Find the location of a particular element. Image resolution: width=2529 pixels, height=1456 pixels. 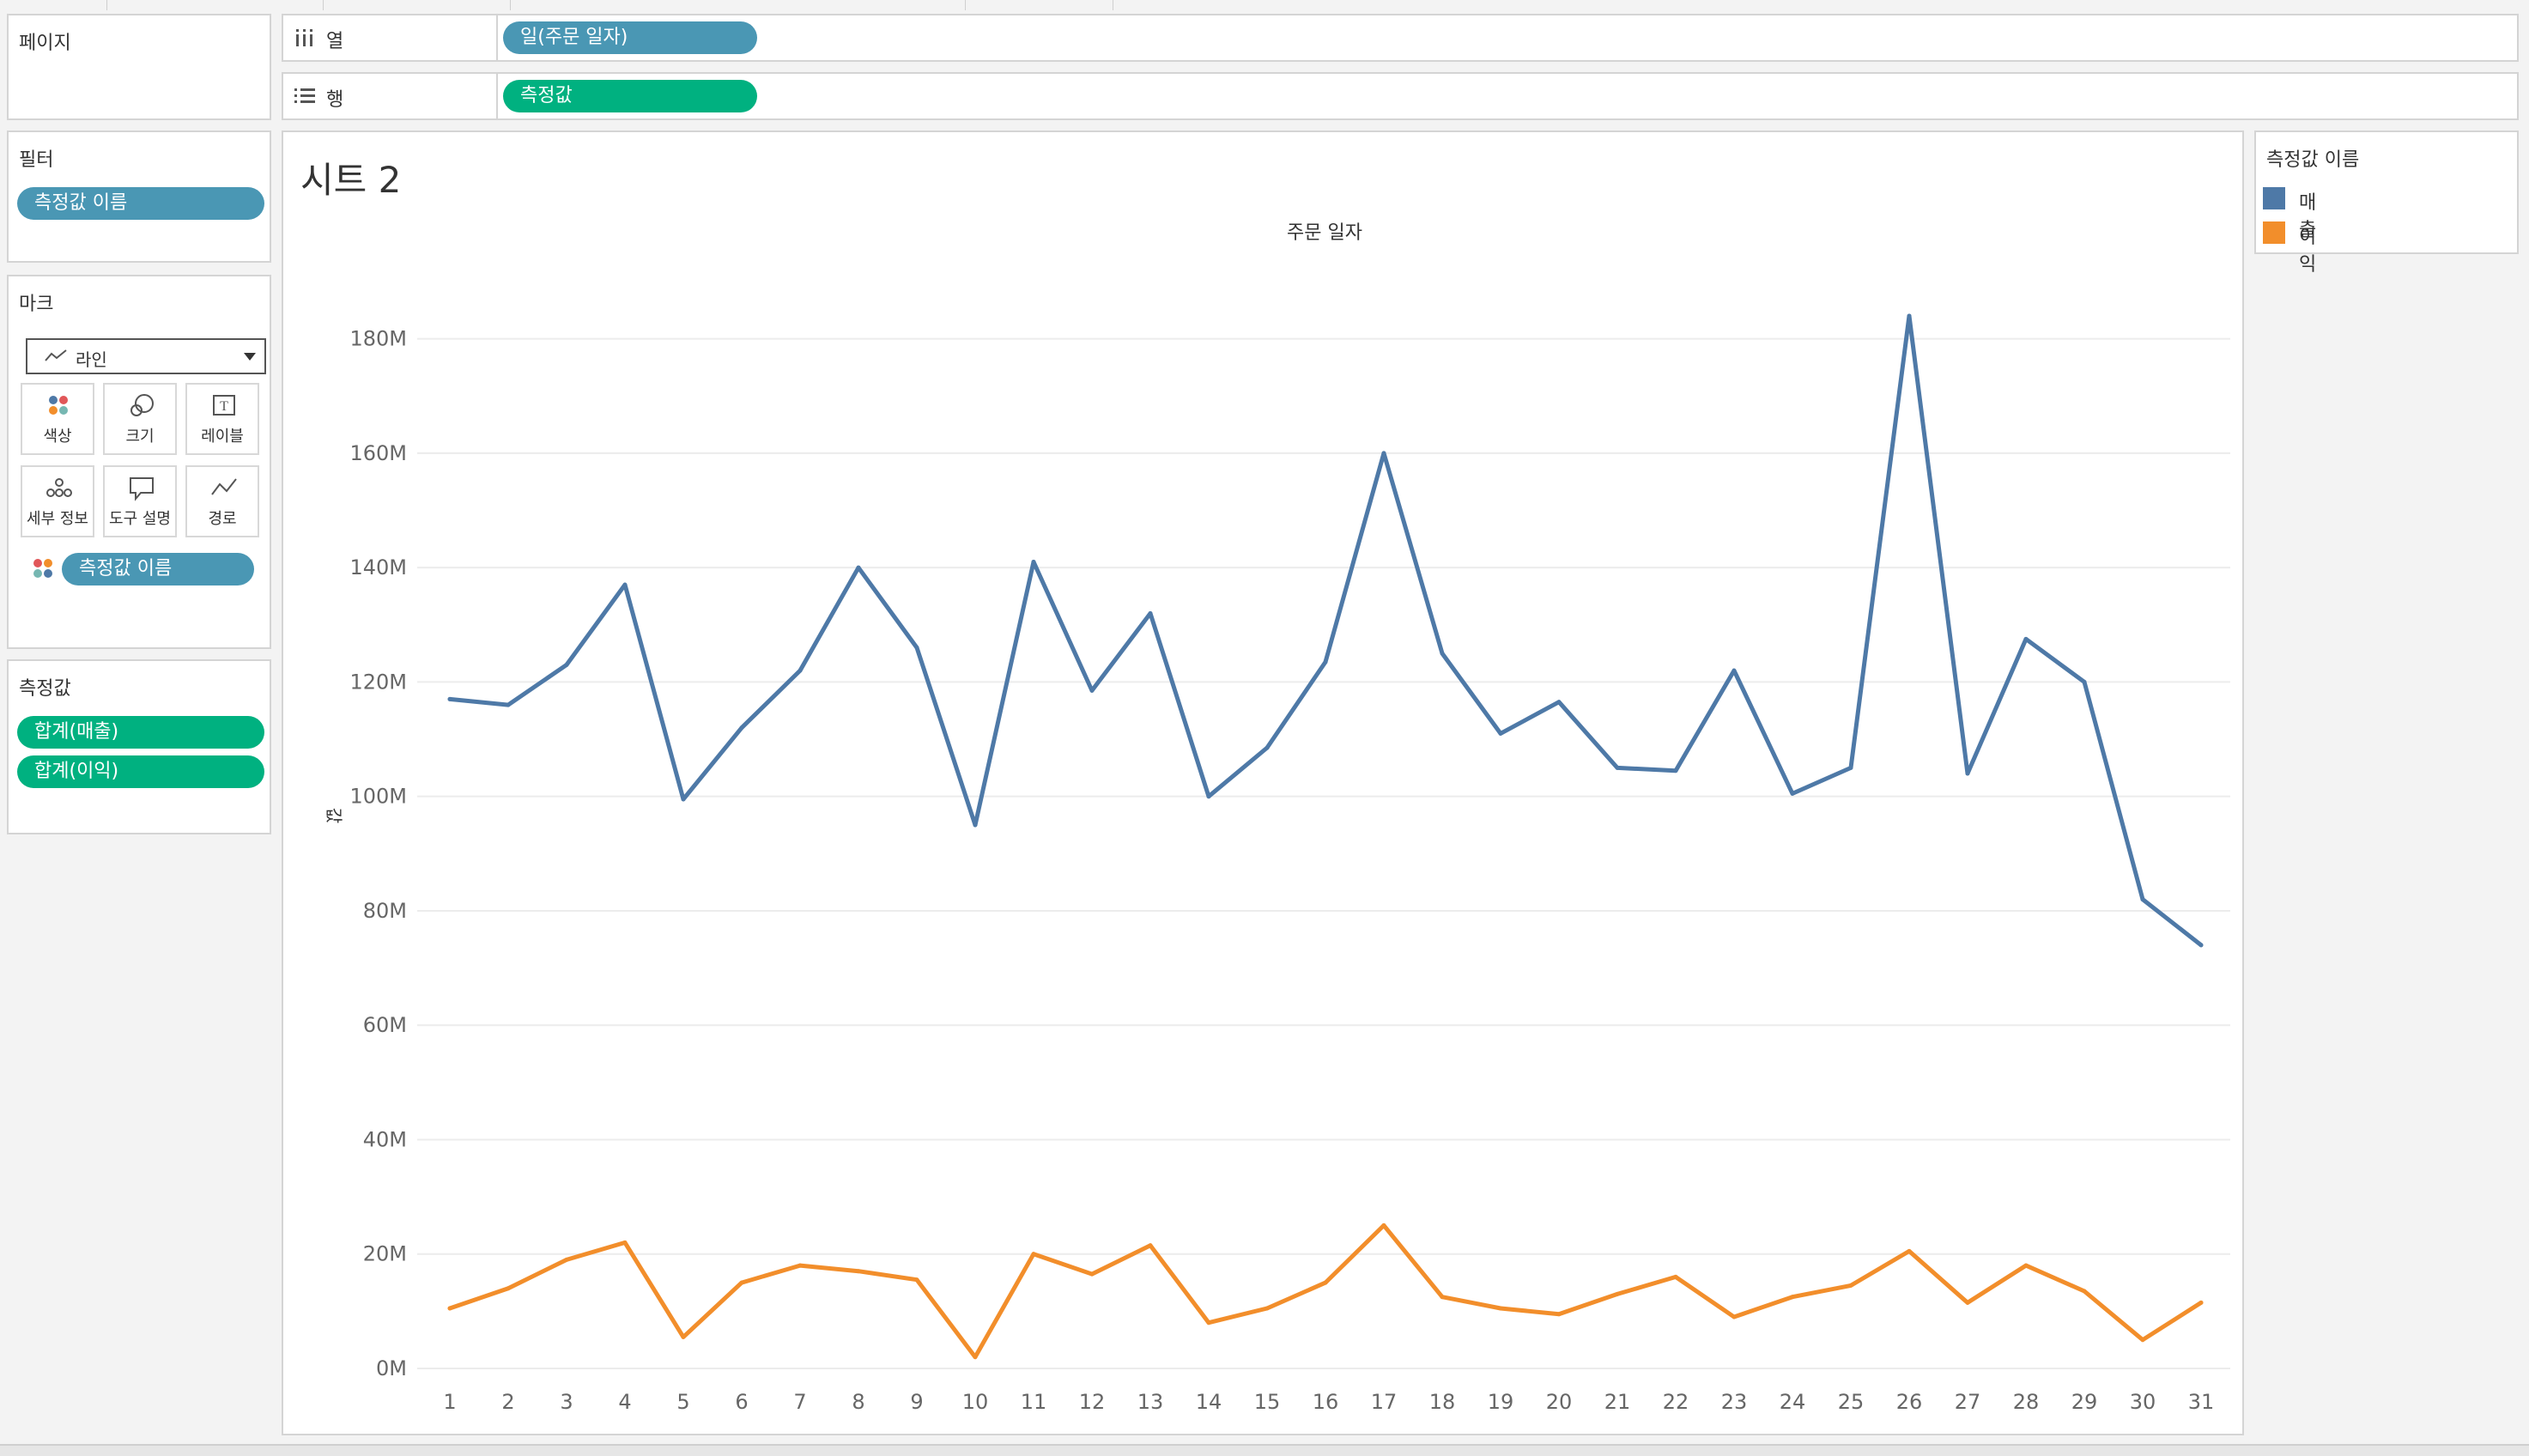

y-tick-label: 60M is located at coordinates (385, 1025).